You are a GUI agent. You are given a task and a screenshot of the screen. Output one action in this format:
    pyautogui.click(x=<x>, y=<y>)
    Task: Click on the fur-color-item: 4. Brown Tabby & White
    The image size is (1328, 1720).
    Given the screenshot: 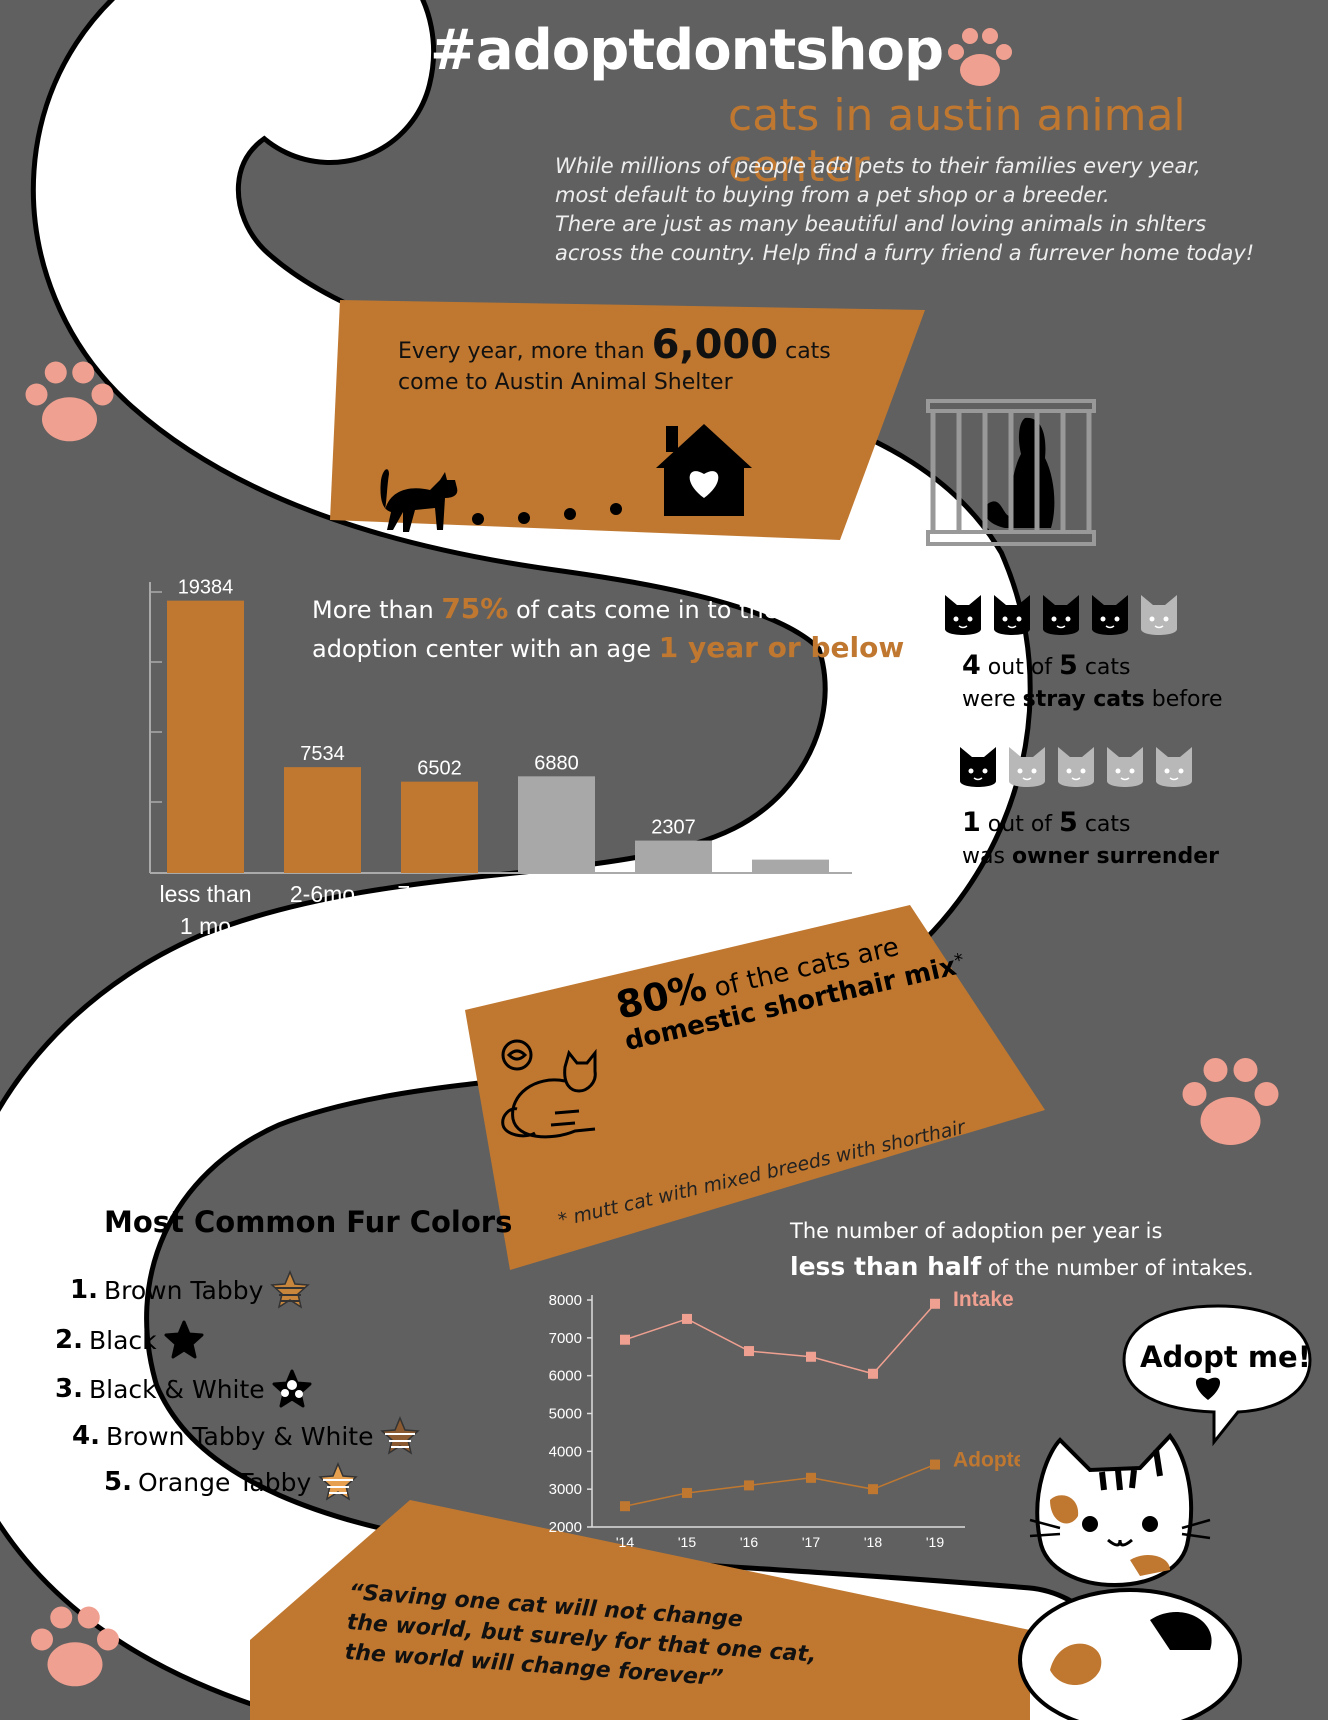 What is the action you would take?
    pyautogui.click(x=246, y=1436)
    